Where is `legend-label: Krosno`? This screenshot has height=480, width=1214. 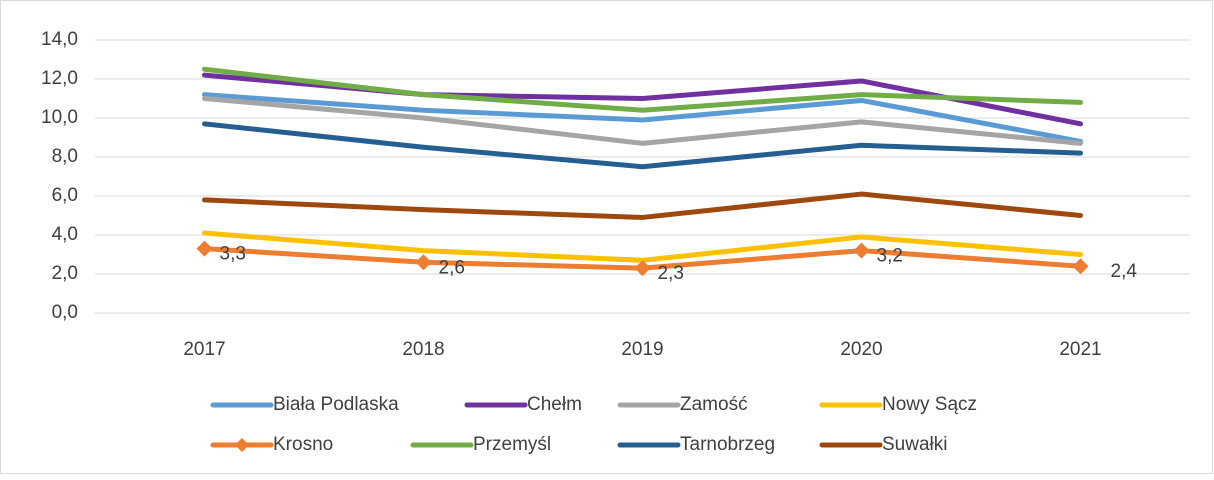 legend-label: Krosno is located at coordinates (303, 444).